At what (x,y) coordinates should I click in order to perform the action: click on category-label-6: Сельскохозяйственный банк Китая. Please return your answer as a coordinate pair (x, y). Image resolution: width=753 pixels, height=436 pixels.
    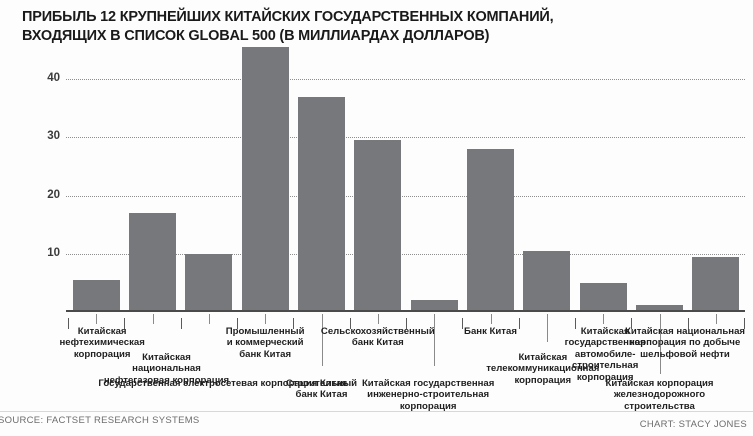
    Looking at the image, I should click on (377, 337).